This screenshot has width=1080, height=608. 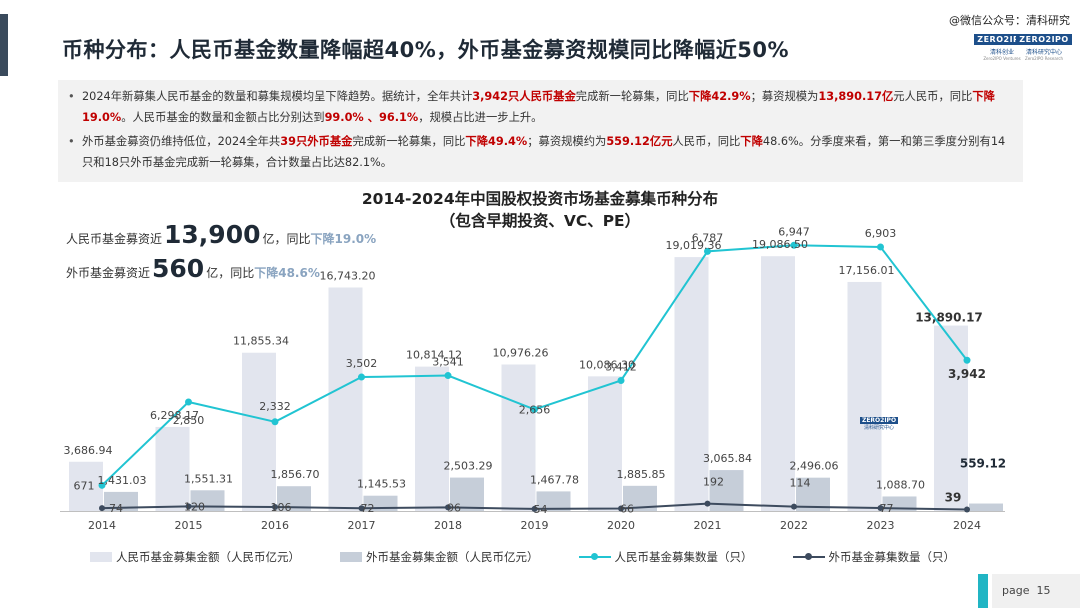 What do you see at coordinates (708, 525) in the screenshot?
I see `x-tick-label: 2021` at bounding box center [708, 525].